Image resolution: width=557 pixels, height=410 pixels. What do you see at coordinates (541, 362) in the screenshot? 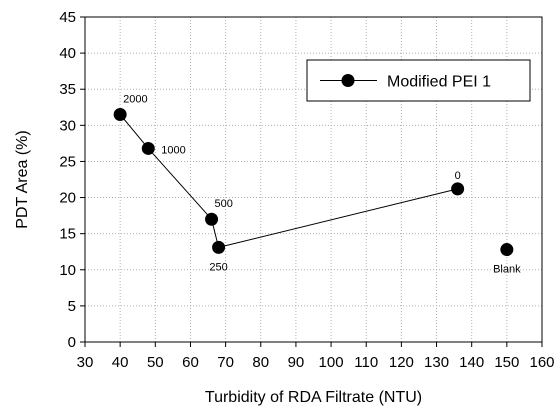
I see `x-tick-label: 160` at bounding box center [541, 362].